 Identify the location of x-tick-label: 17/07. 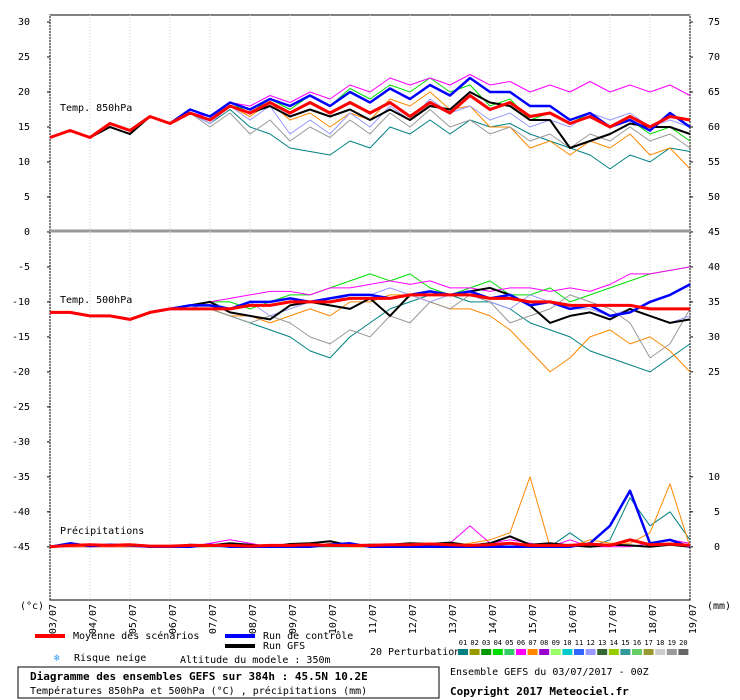
(613, 619).